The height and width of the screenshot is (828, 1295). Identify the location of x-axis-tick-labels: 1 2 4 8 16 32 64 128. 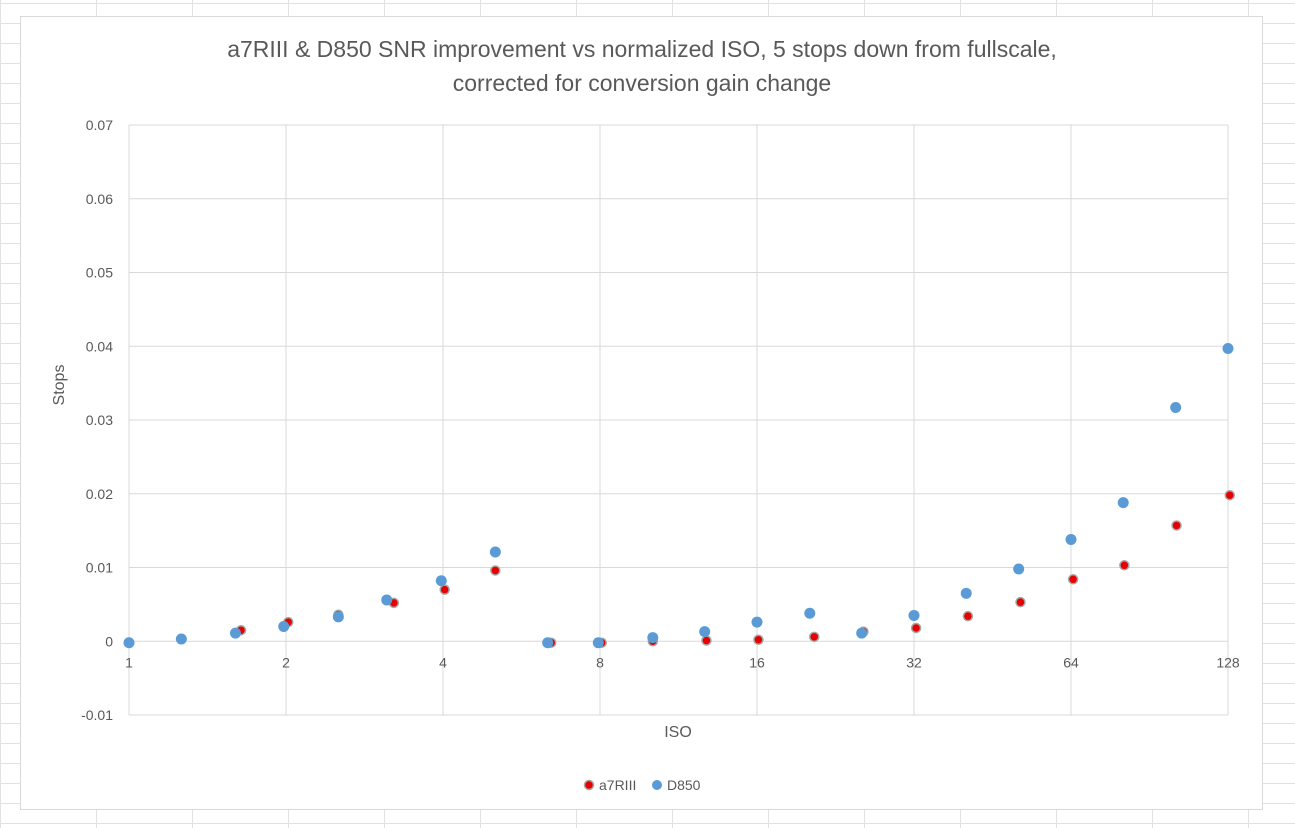
(682, 662).